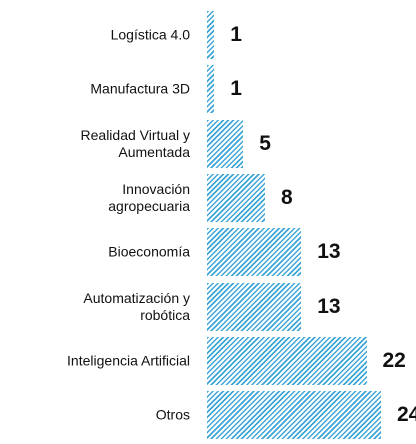 The width and height of the screenshot is (416, 444). I want to click on category-label: Innovación agropecuaria, so click(149, 197).